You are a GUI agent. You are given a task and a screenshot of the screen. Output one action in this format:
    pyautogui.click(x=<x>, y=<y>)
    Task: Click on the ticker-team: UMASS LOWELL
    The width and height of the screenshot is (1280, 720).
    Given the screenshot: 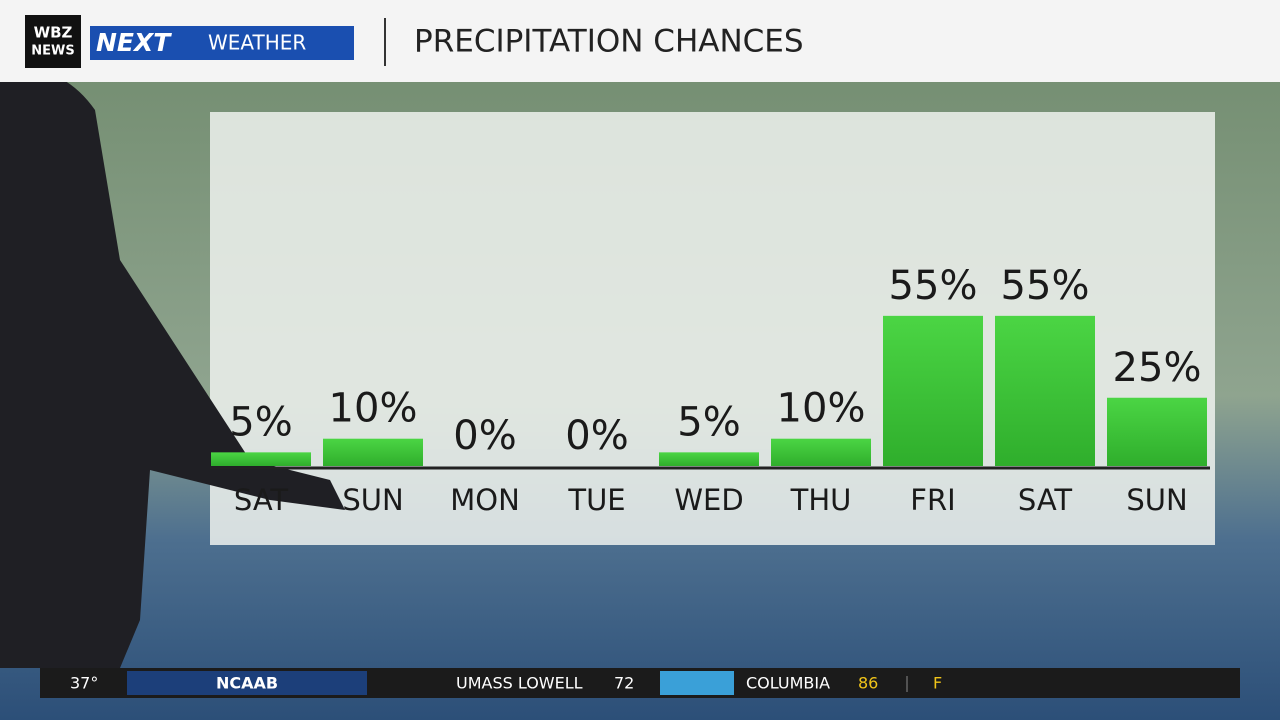 What is the action you would take?
    pyautogui.click(x=519, y=683)
    